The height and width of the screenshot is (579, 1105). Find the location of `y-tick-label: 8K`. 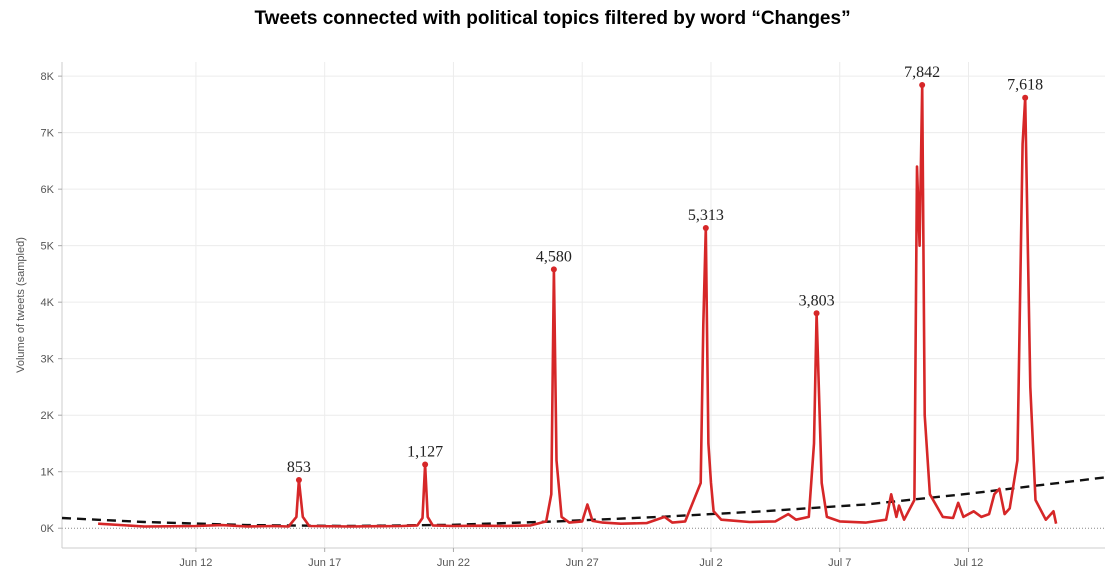

y-tick-label: 8K is located at coordinates (48, 77).